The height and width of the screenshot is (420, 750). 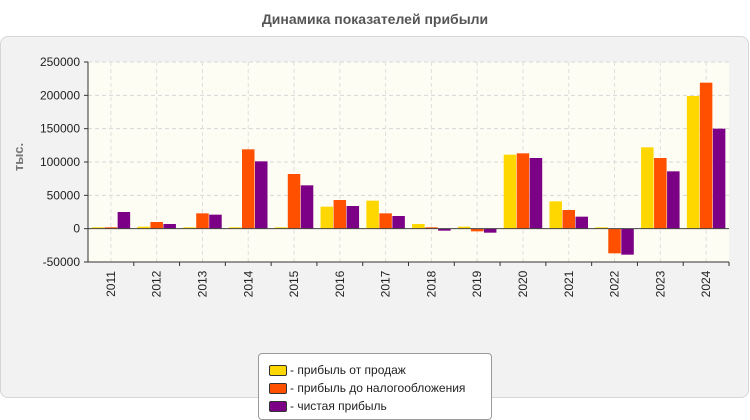 What do you see at coordinates (111, 284) in the screenshot?
I see `x-tick-label: 2011` at bounding box center [111, 284].